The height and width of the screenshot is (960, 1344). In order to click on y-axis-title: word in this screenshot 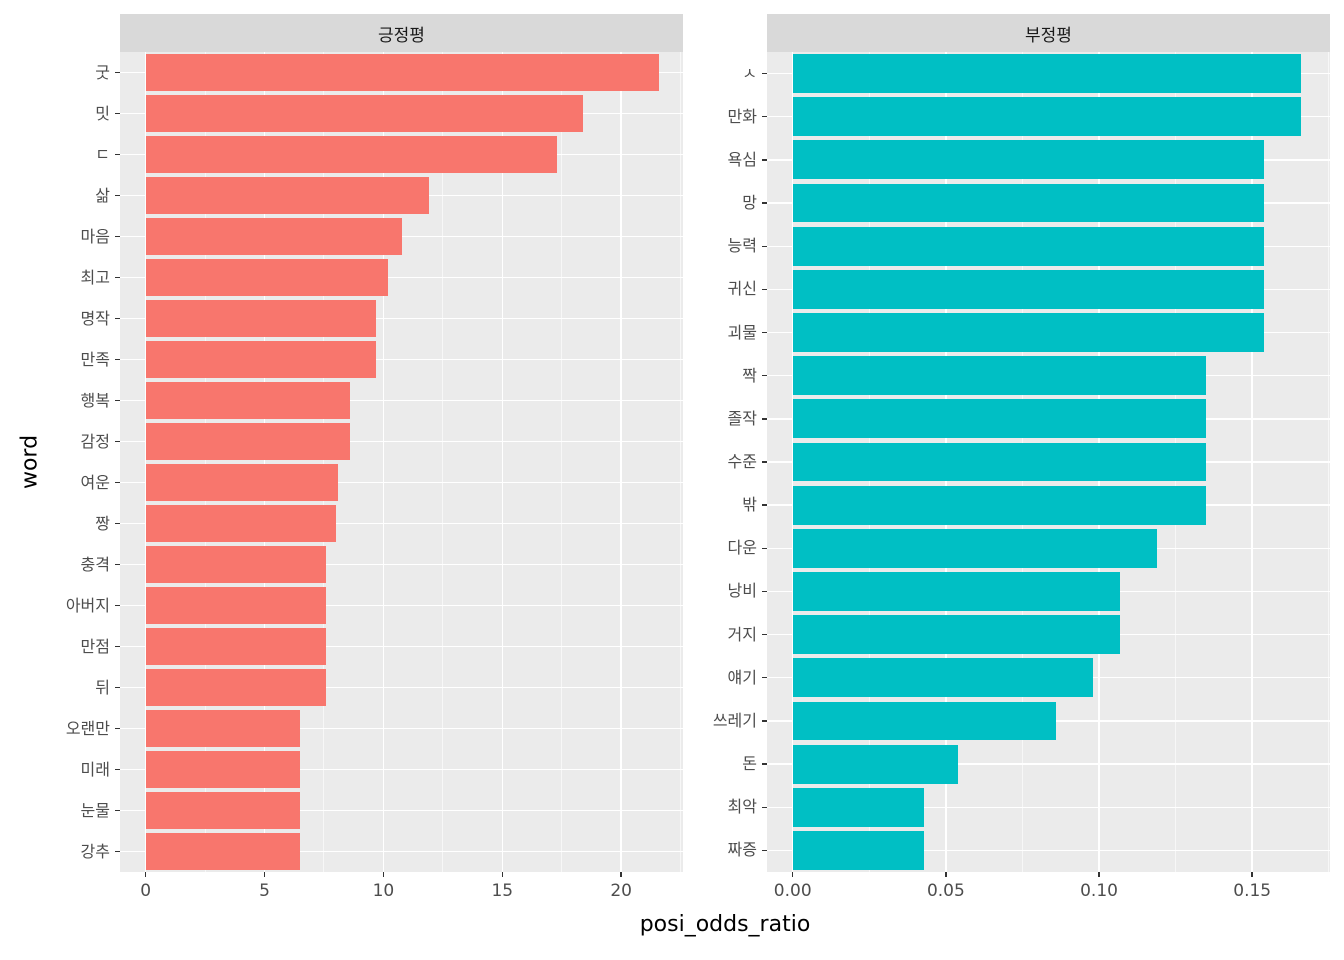, I will do `click(30, 462)`.